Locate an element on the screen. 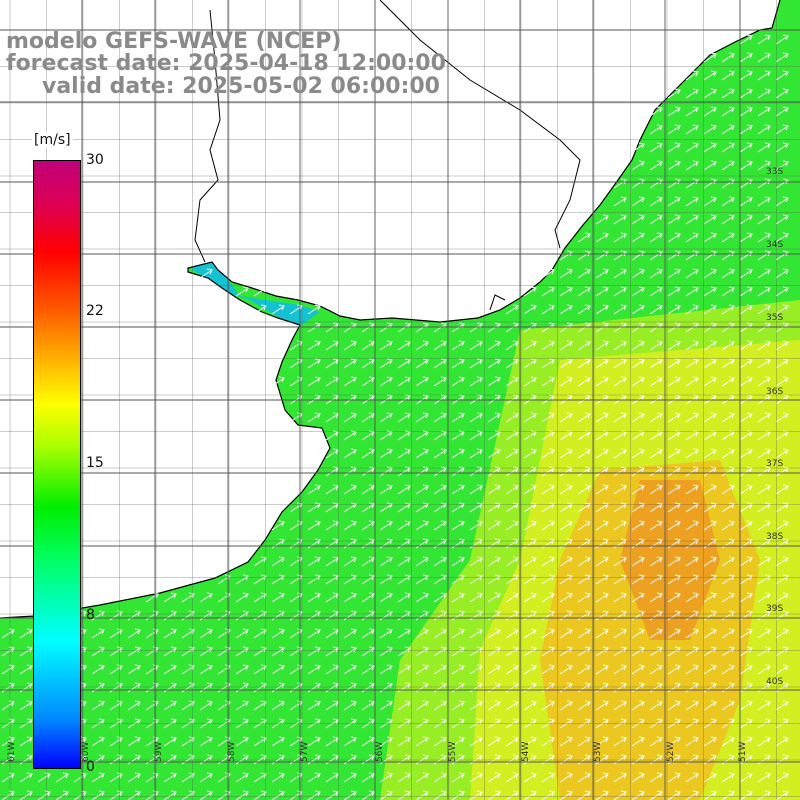  colorbar-tick-0: 0 is located at coordinates (90, 767).